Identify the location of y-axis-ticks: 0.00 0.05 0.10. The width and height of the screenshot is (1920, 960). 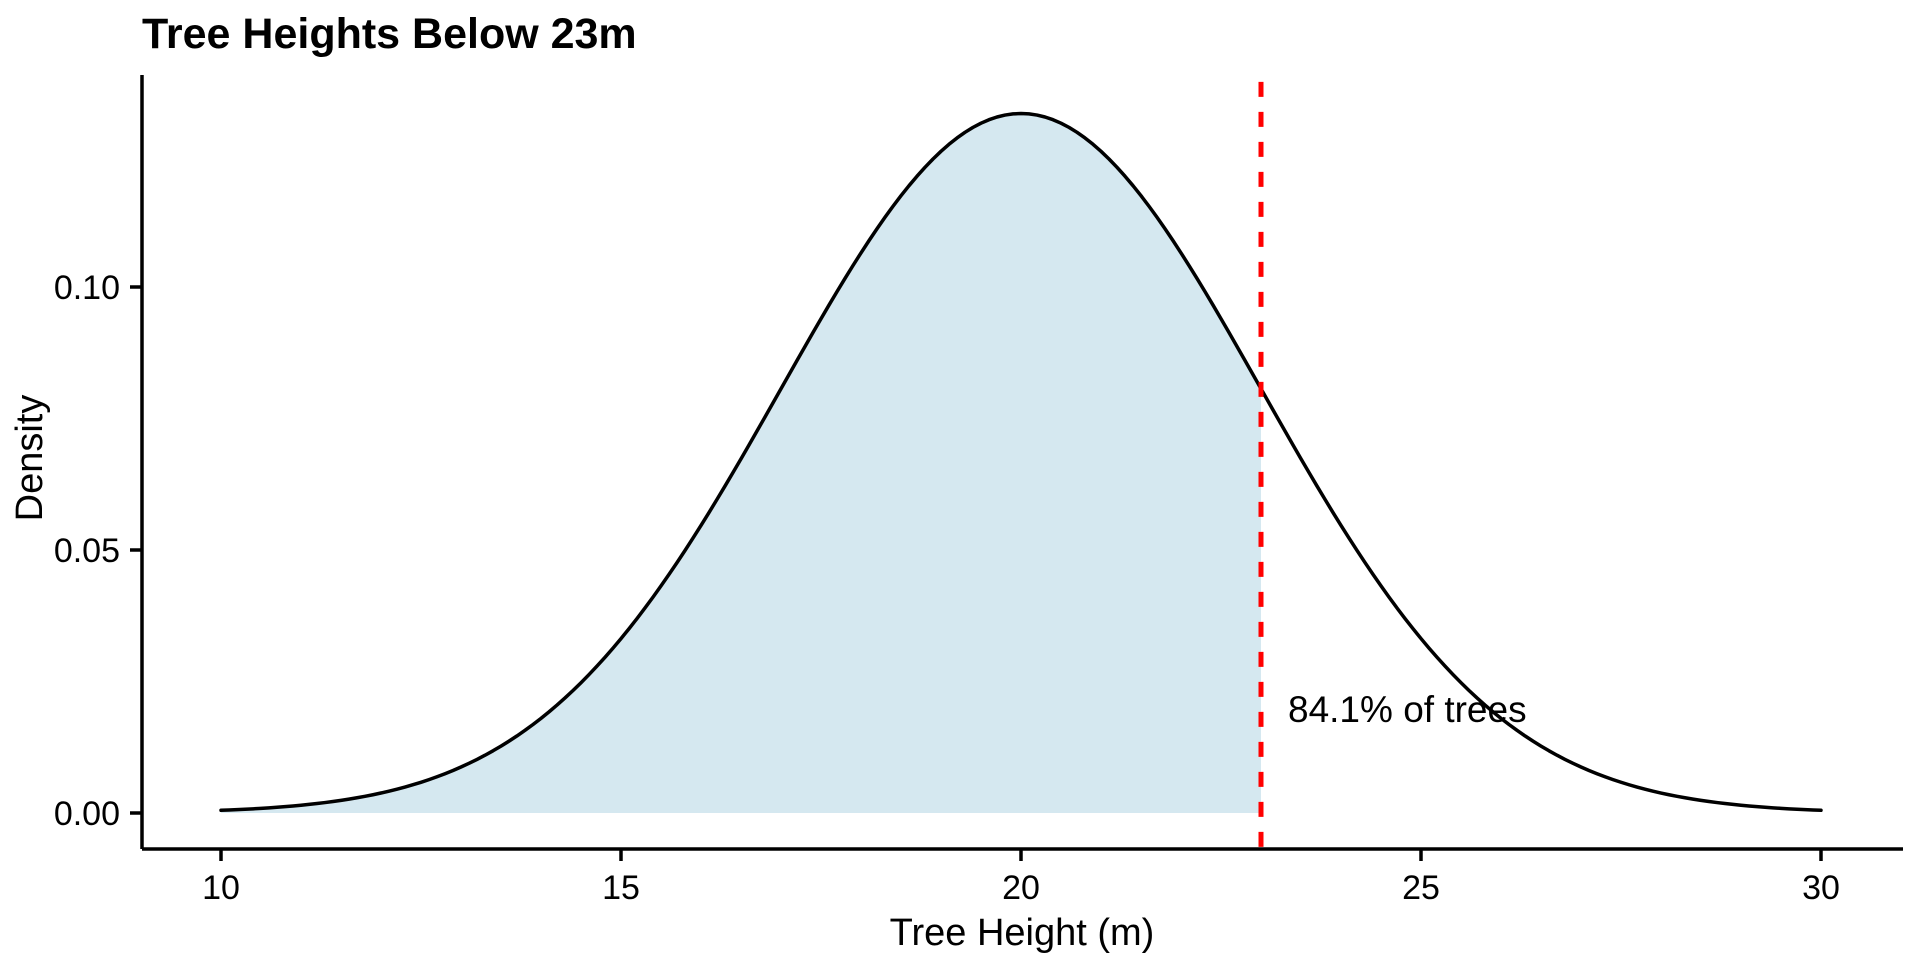
(98, 551).